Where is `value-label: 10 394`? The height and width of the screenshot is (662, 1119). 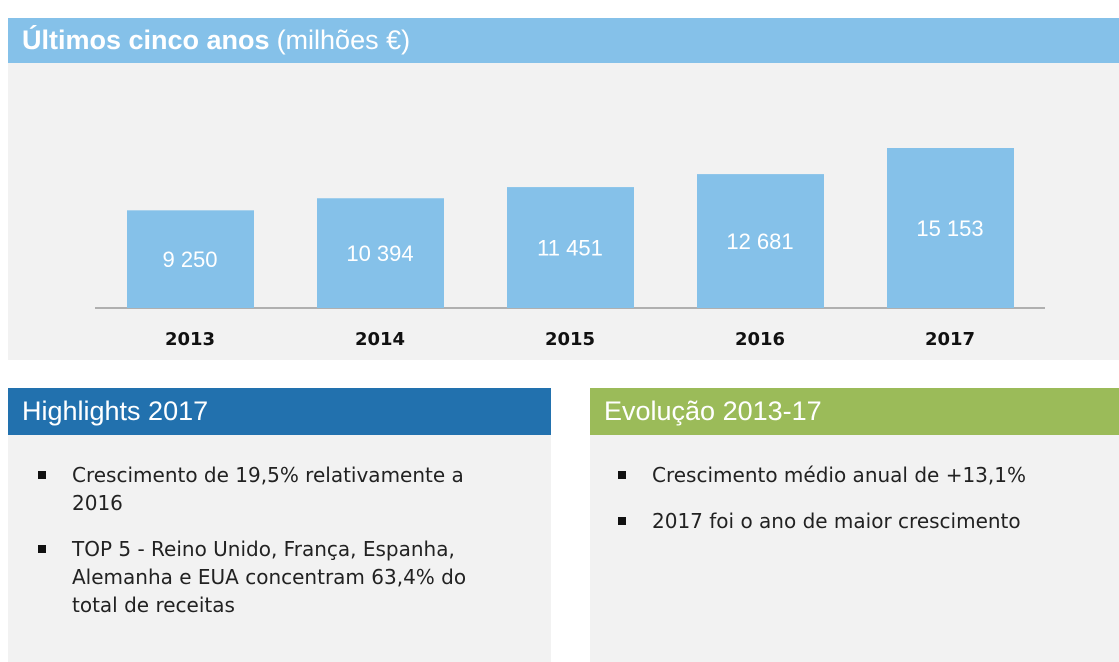 value-label: 10 394 is located at coordinates (379, 253).